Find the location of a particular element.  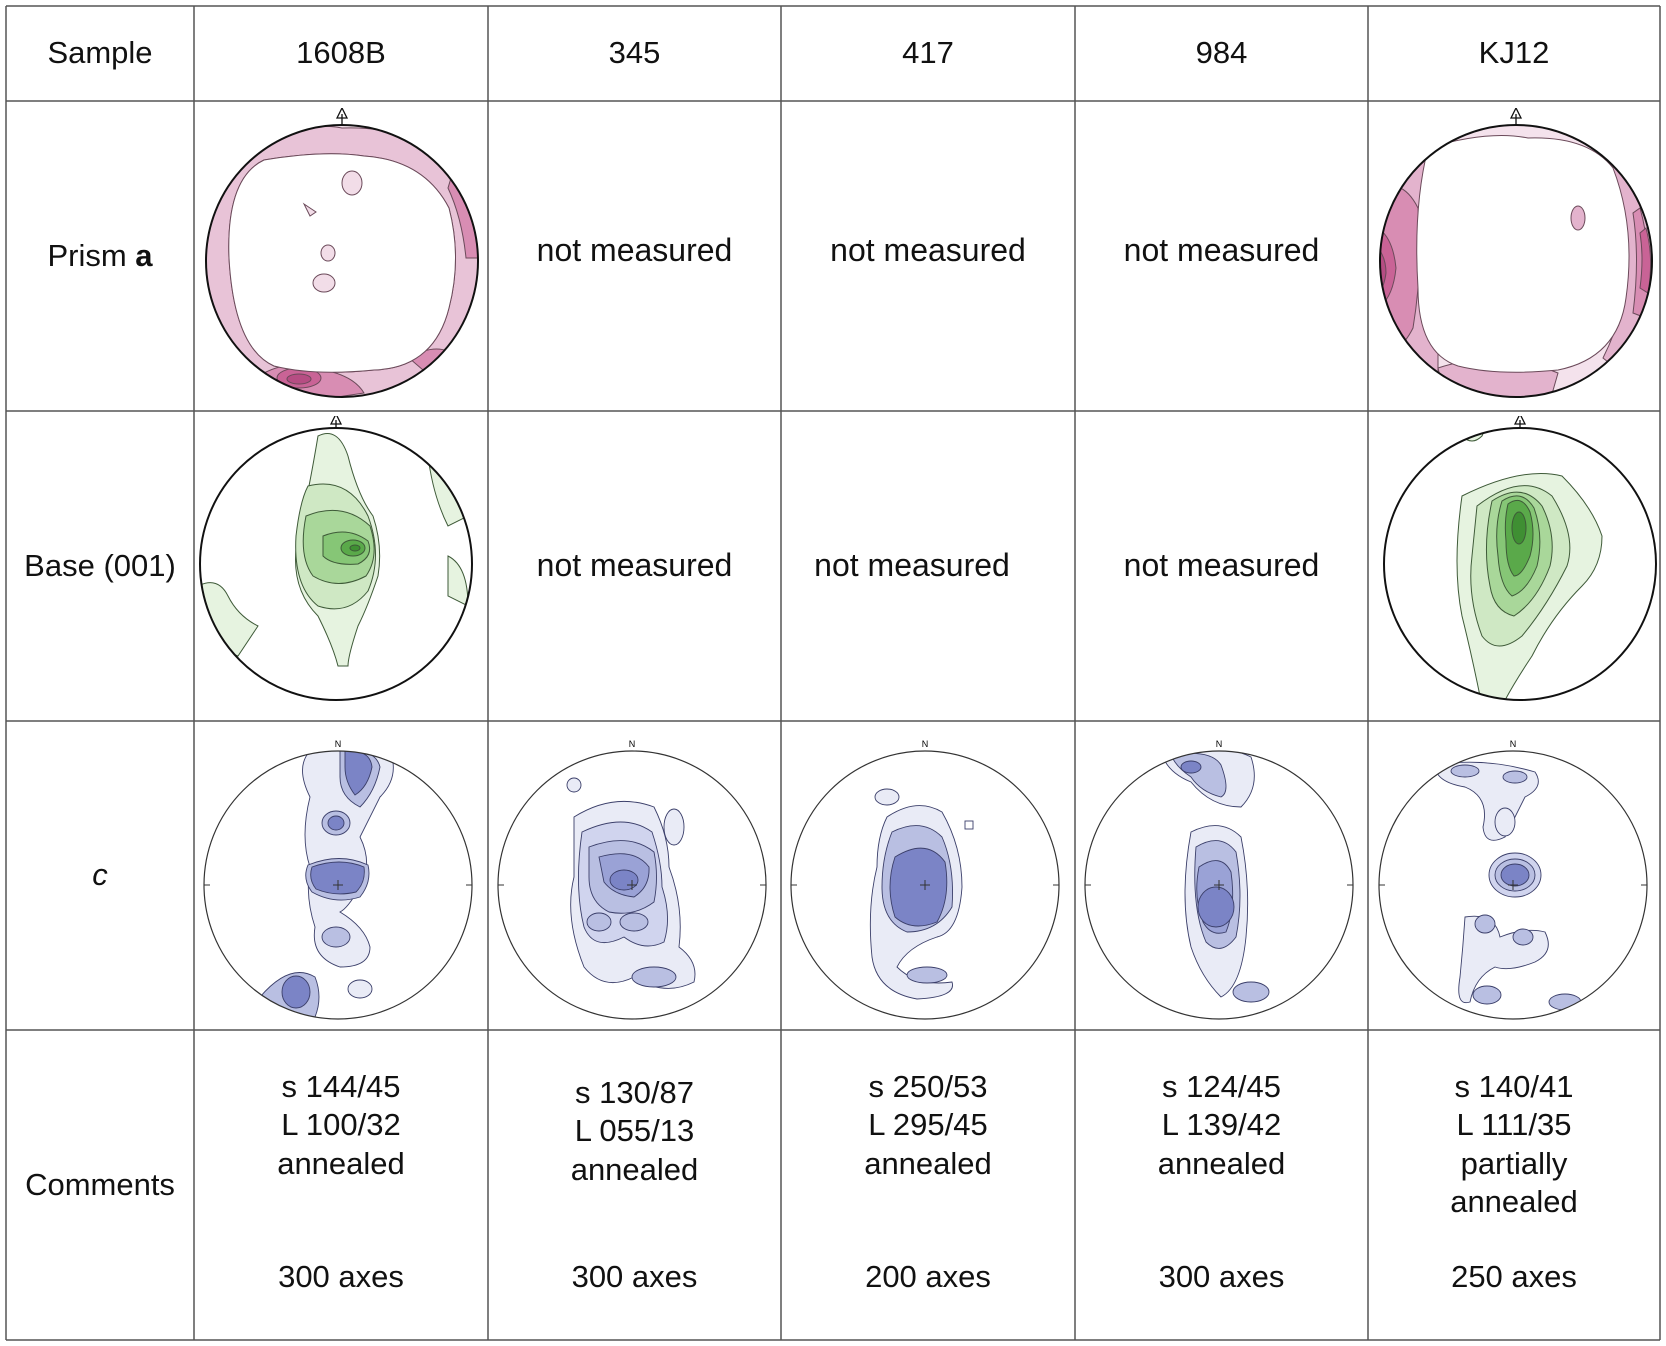

comment-line: s 124/45 is located at coordinates (1221, 1086).